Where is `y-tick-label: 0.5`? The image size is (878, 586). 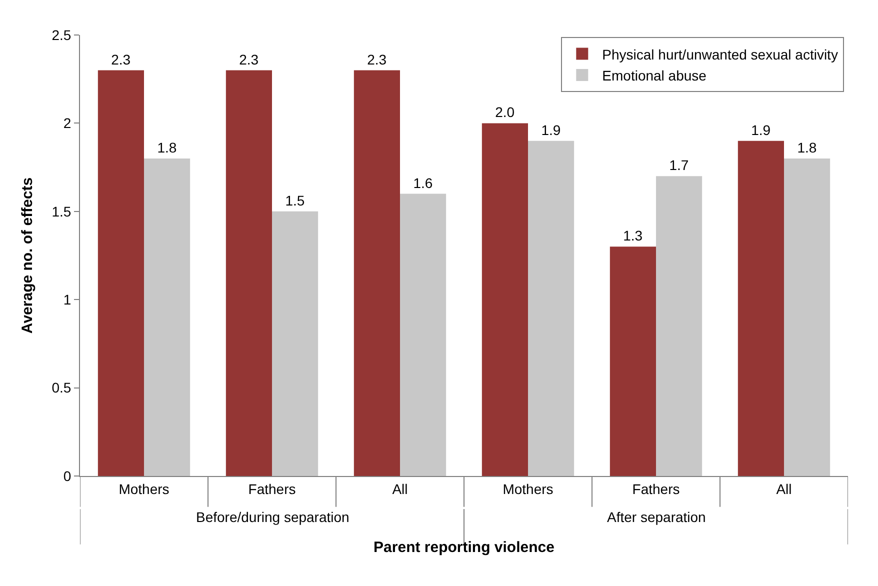
y-tick-label: 0.5 is located at coordinates (62, 388).